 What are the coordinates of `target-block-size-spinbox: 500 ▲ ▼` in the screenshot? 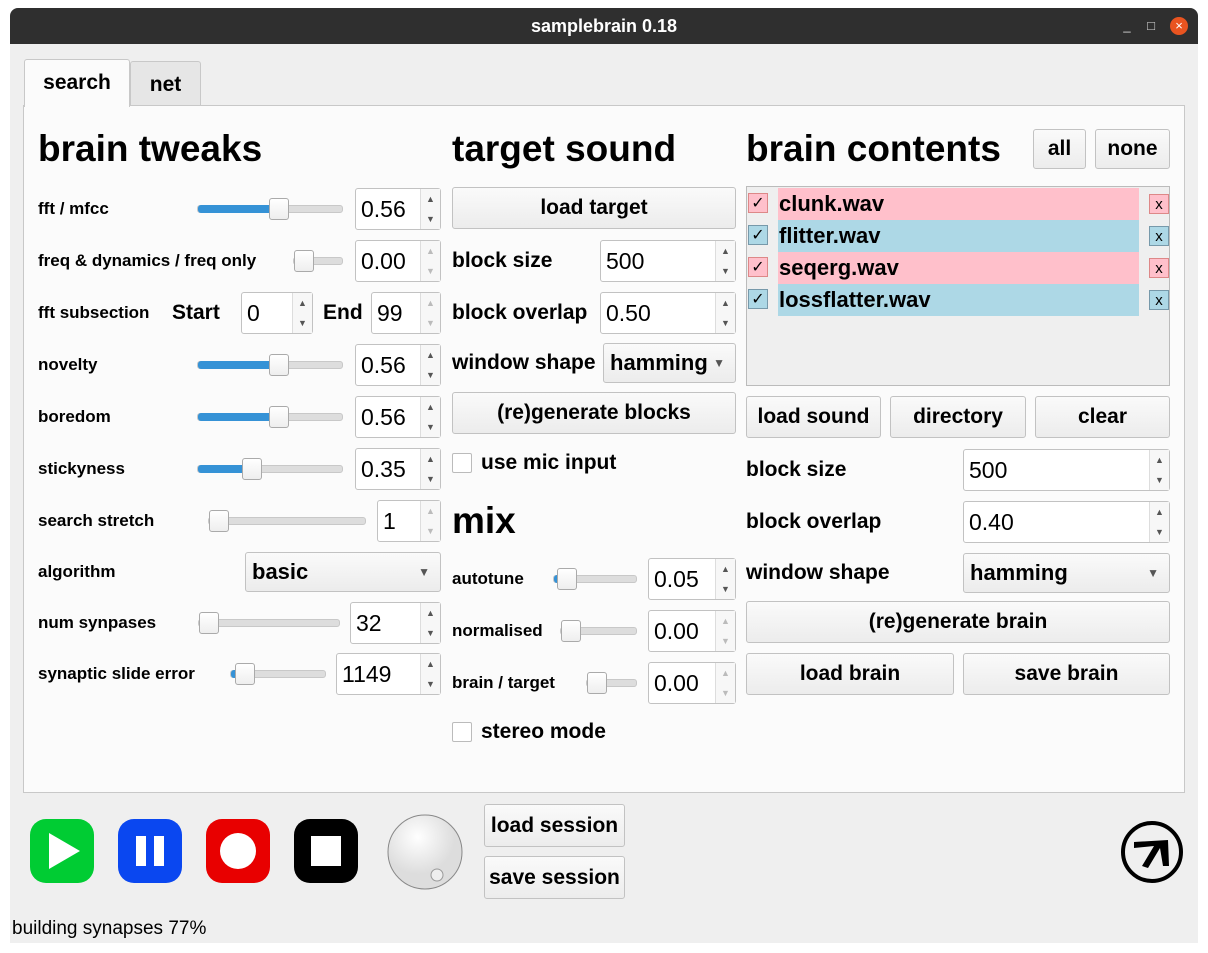 It's located at (668, 261).